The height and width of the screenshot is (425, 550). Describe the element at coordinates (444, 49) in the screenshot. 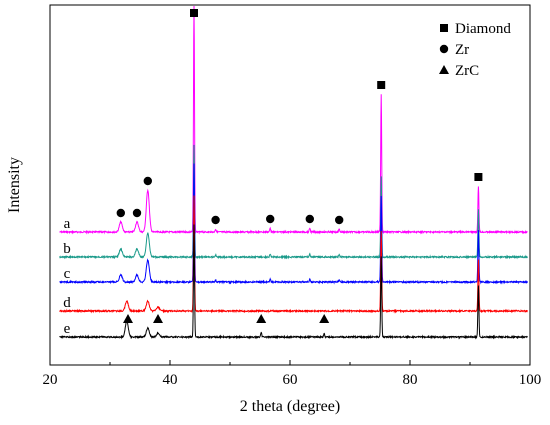

I see `legend-marker-circle` at that location.